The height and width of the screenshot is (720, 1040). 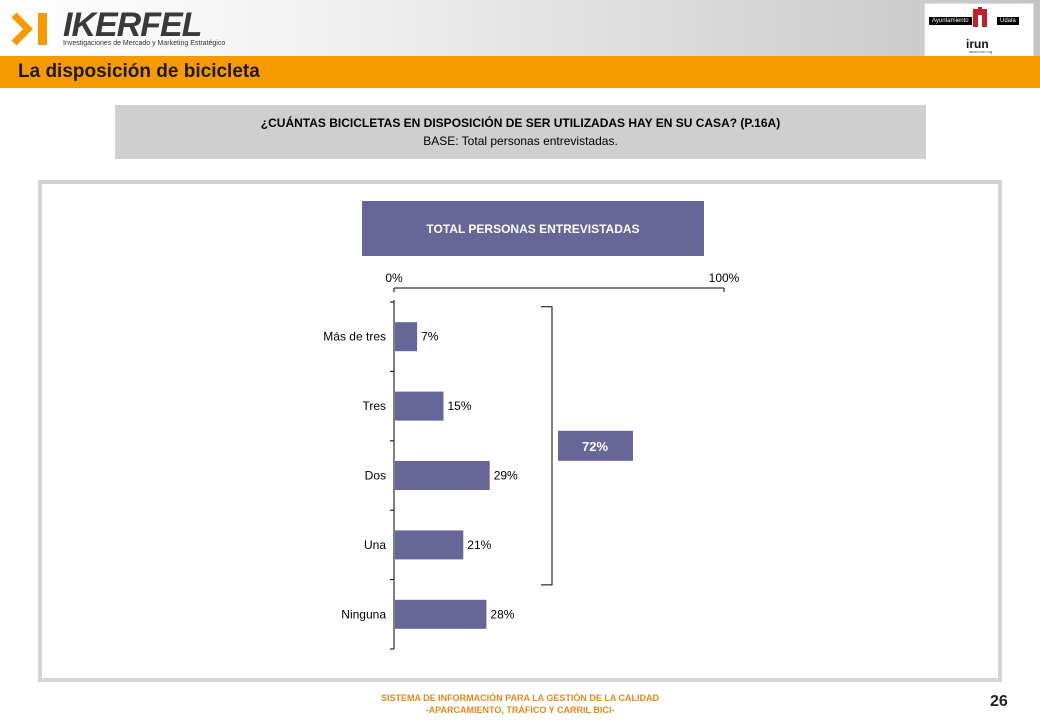 I want to click on irun-right-label: Udala, so click(x=1008, y=21).